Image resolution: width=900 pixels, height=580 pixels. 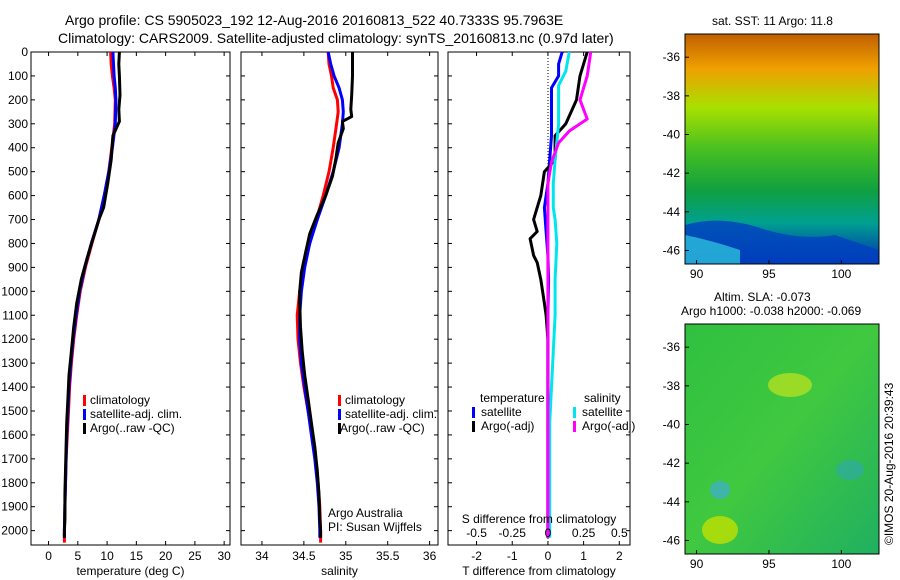 I want to click on sst-map-title: sat. SST: 11 Argo: 11.8, so click(x=772, y=21).